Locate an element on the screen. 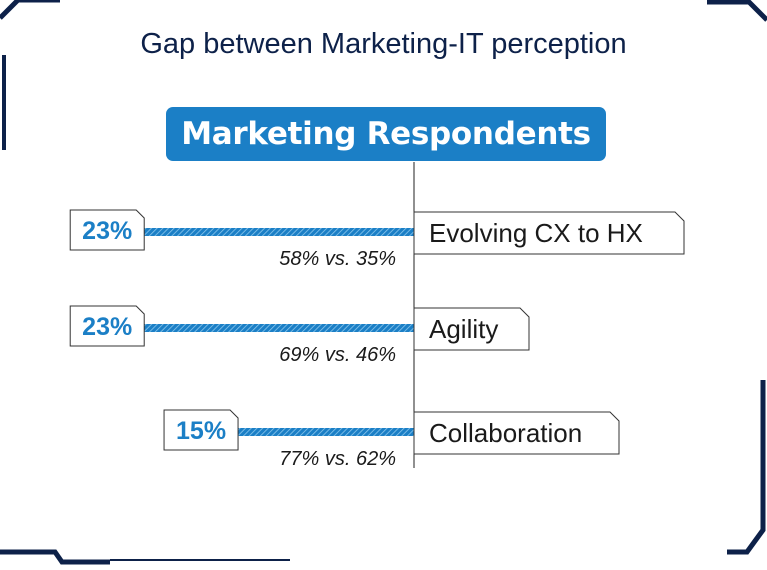 This screenshot has width=767, height=570. frame-corner-bottom-left is located at coordinates (145, 557).